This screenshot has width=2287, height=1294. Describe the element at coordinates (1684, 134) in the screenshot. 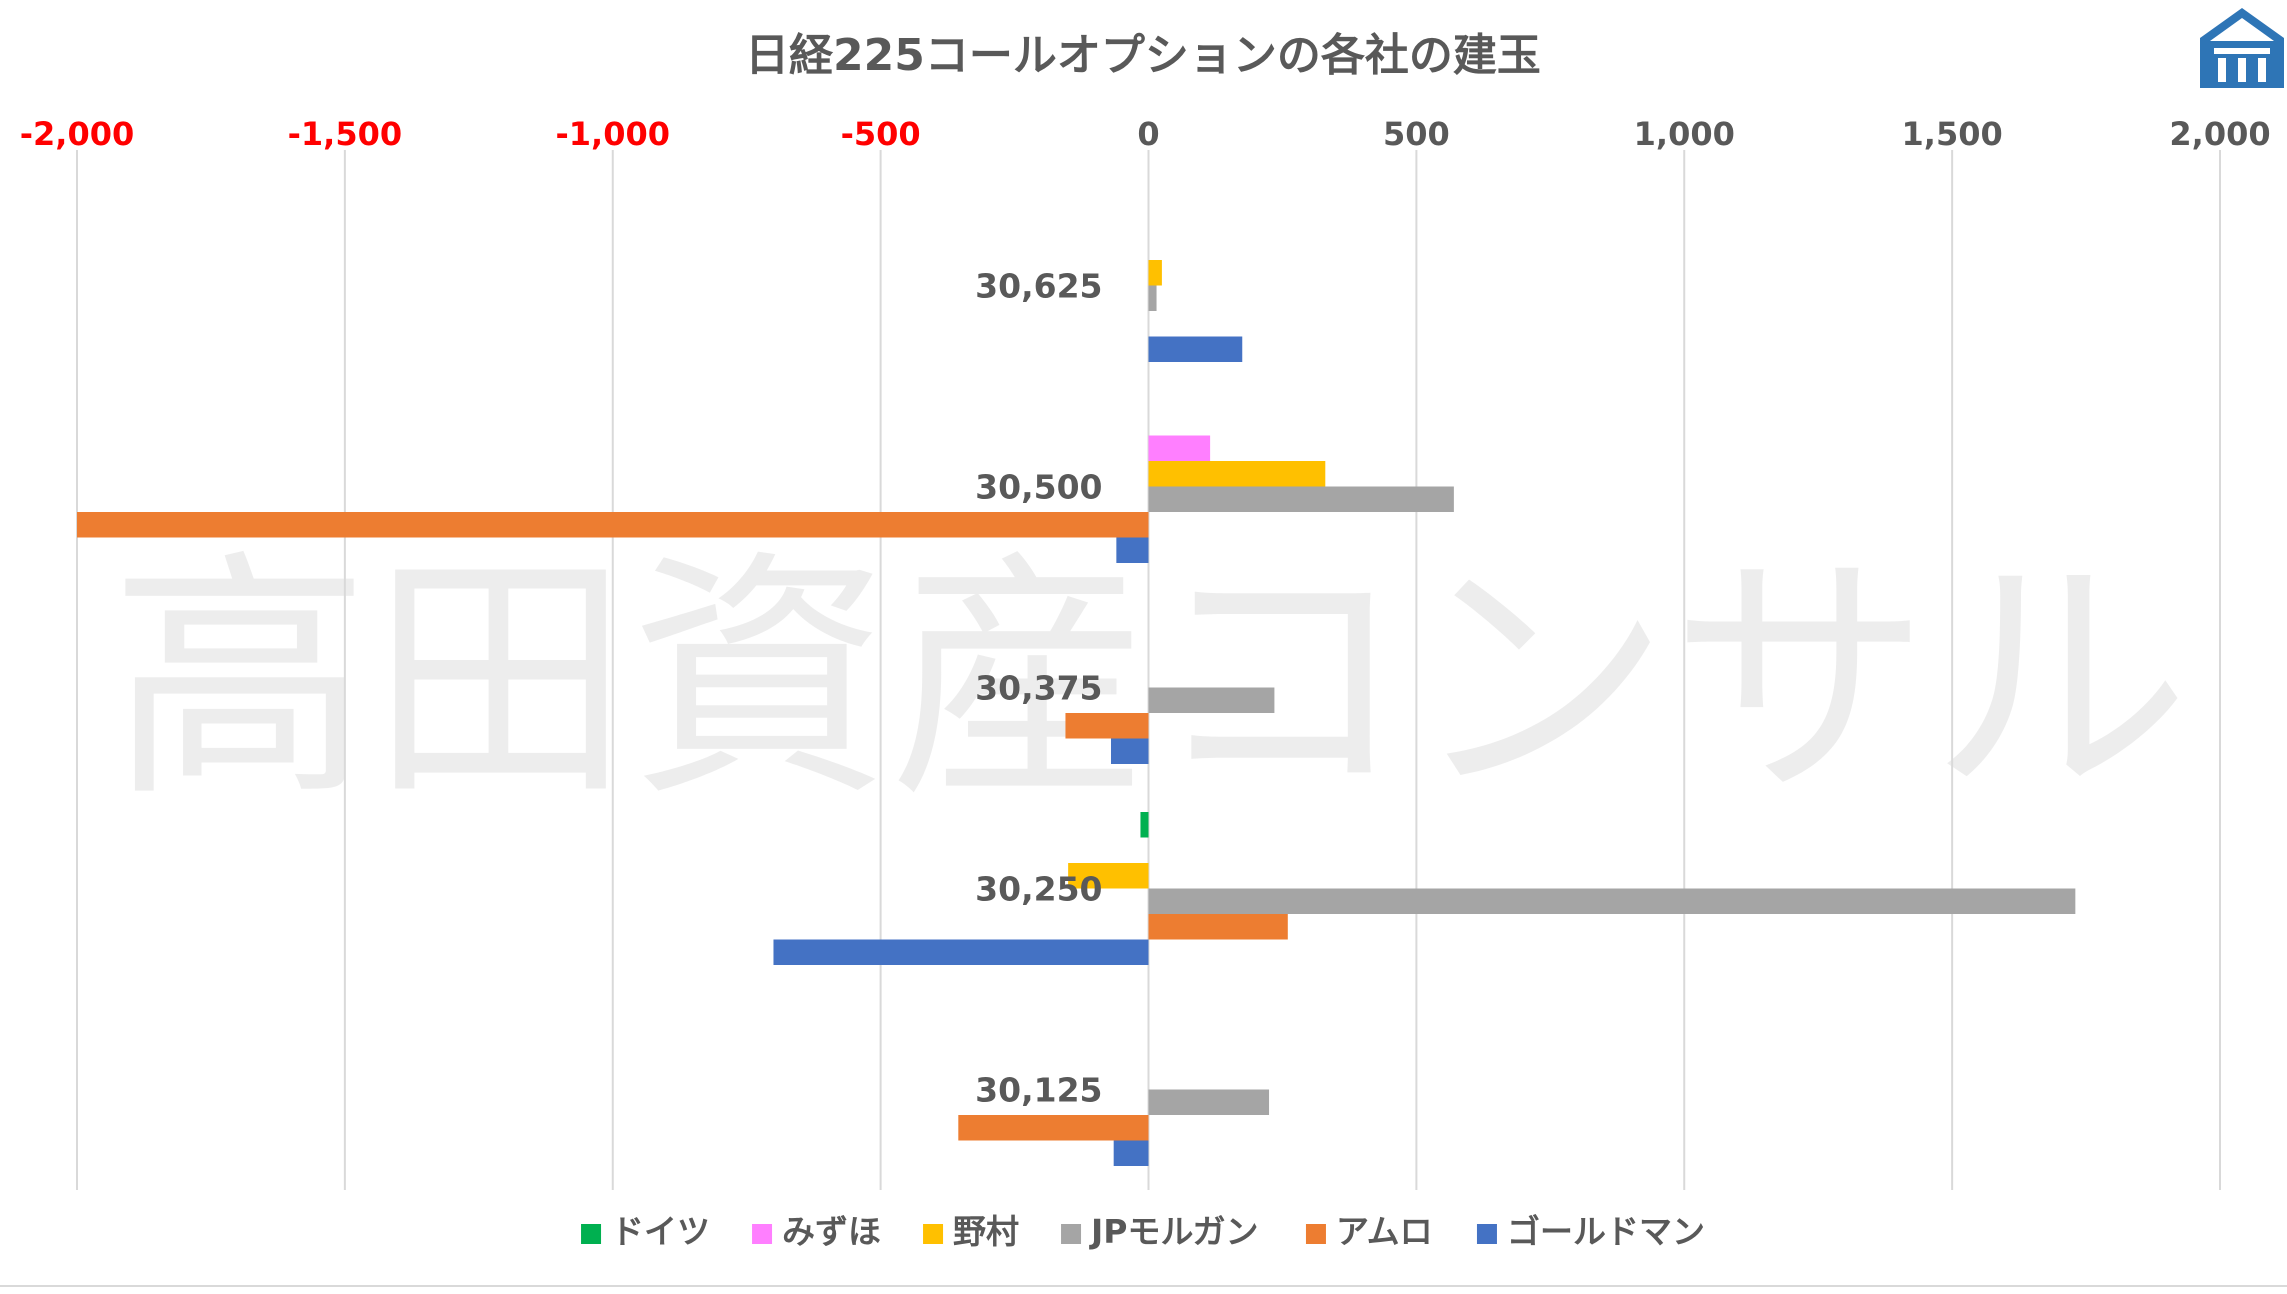

I see `x-tick-label-6: 1,000` at that location.